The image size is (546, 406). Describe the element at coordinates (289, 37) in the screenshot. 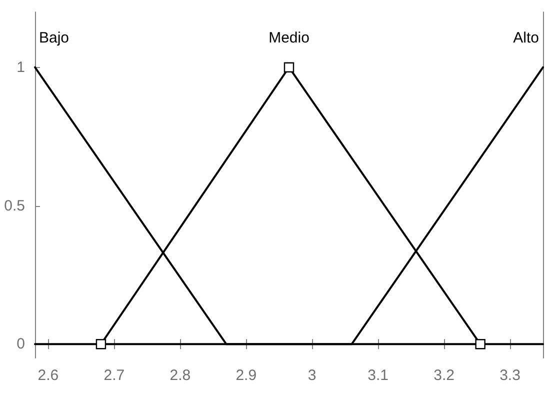

I see `series-label: Medio` at that location.